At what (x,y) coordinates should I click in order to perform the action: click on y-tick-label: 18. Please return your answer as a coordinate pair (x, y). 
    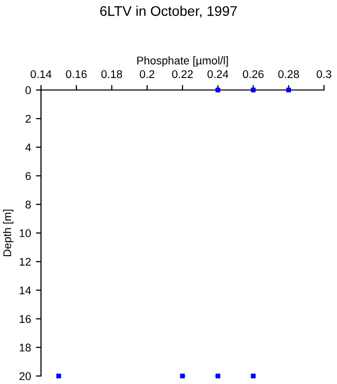
    Looking at the image, I should click on (25, 348).